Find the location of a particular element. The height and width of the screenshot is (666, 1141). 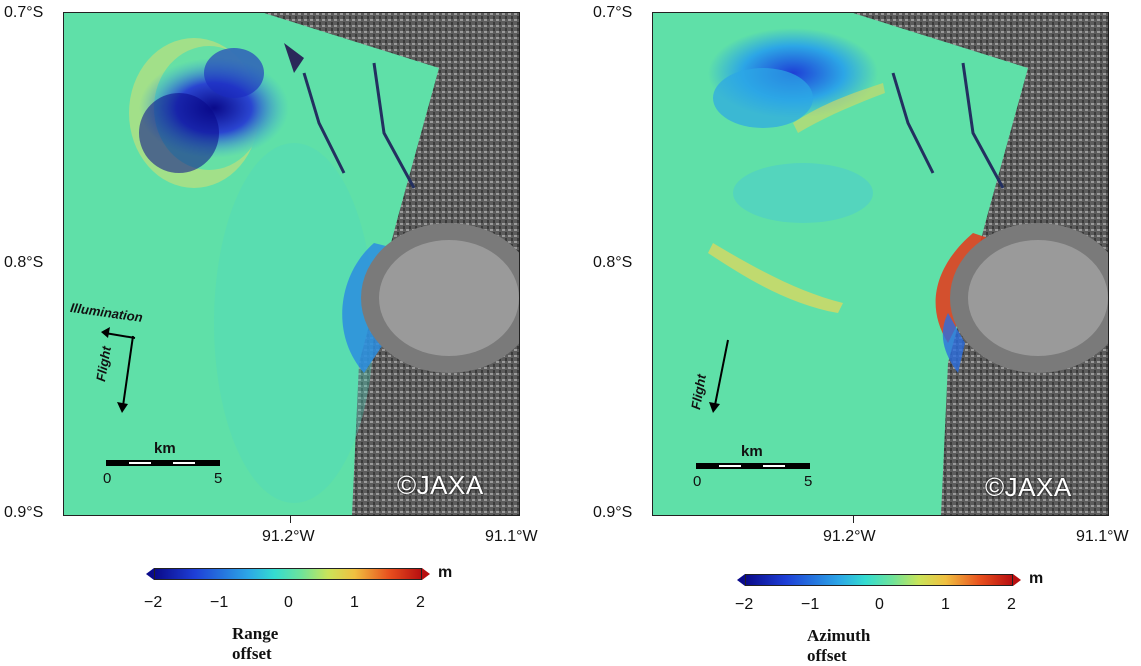

colorbar-title: Range offset is located at coordinates (255, 643).